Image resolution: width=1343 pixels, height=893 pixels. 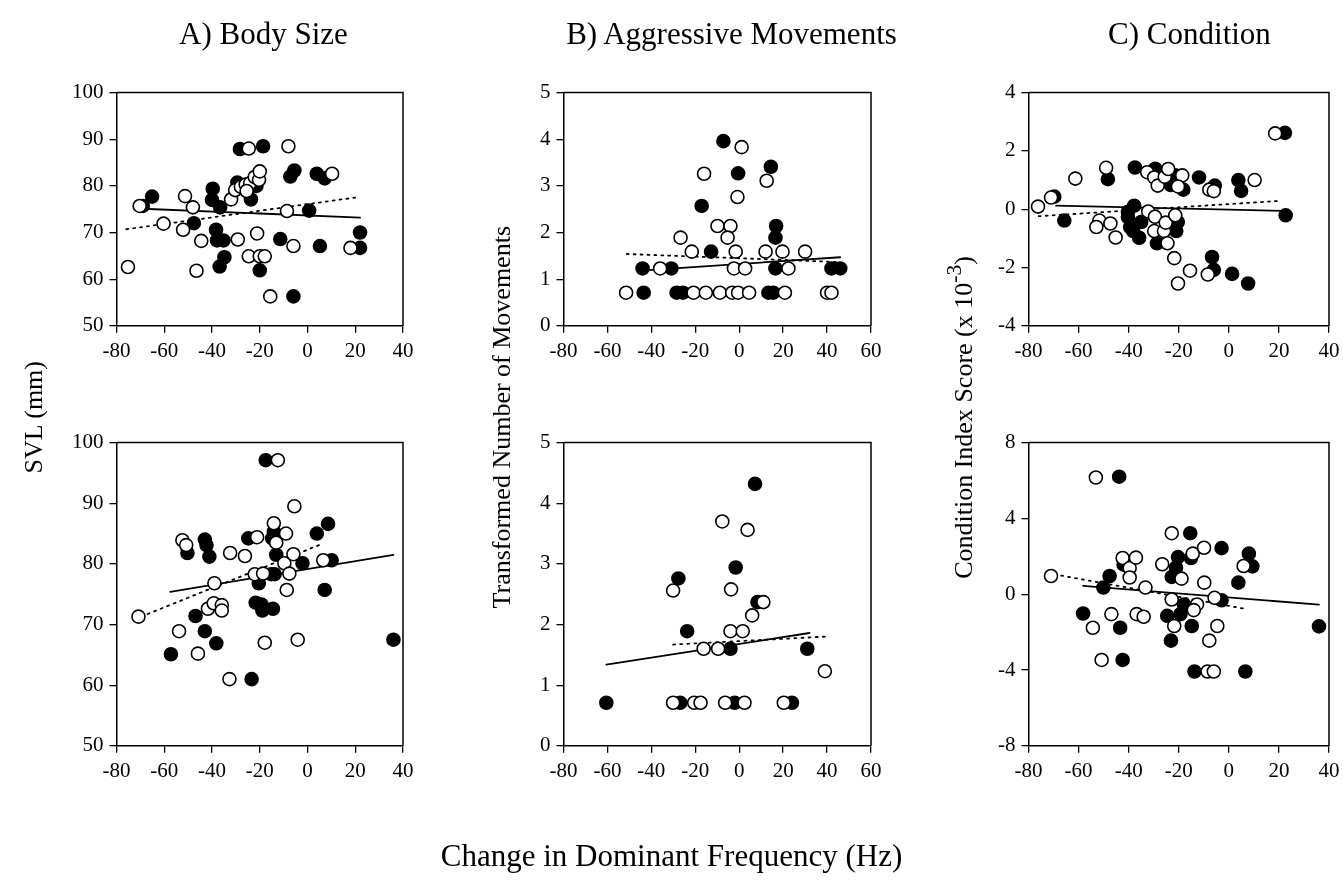 What do you see at coordinates (1010, 441) in the screenshot?
I see `y-tick-label: 8` at bounding box center [1010, 441].